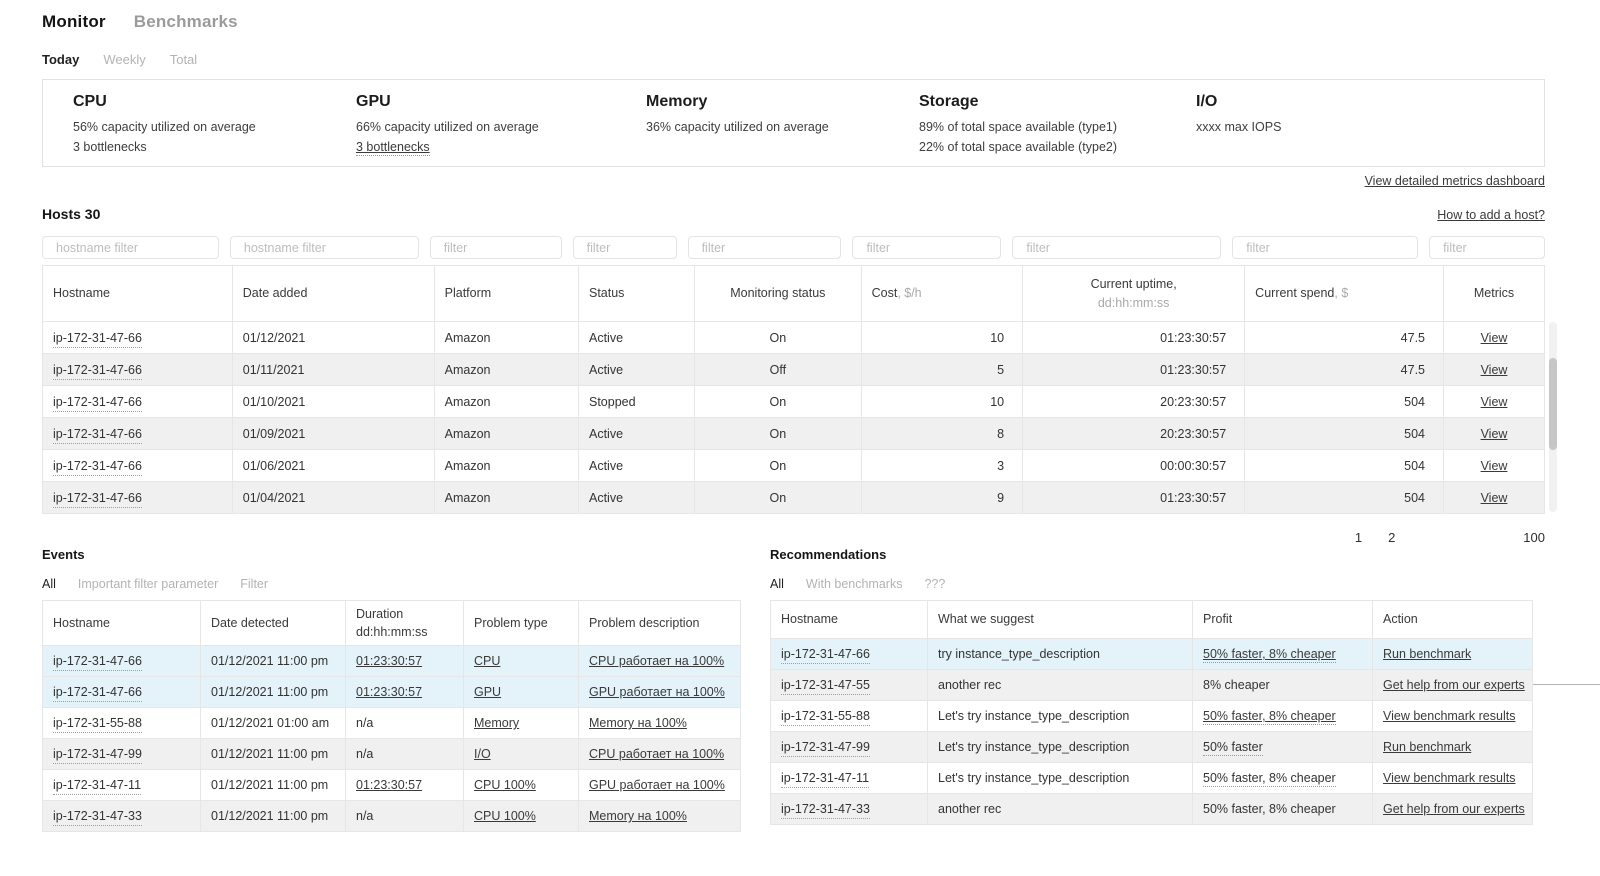 This screenshot has width=1600, height=876. Describe the element at coordinates (1134, 433) in the screenshot. I see `host-uptime: 20:23:30:57` at that location.